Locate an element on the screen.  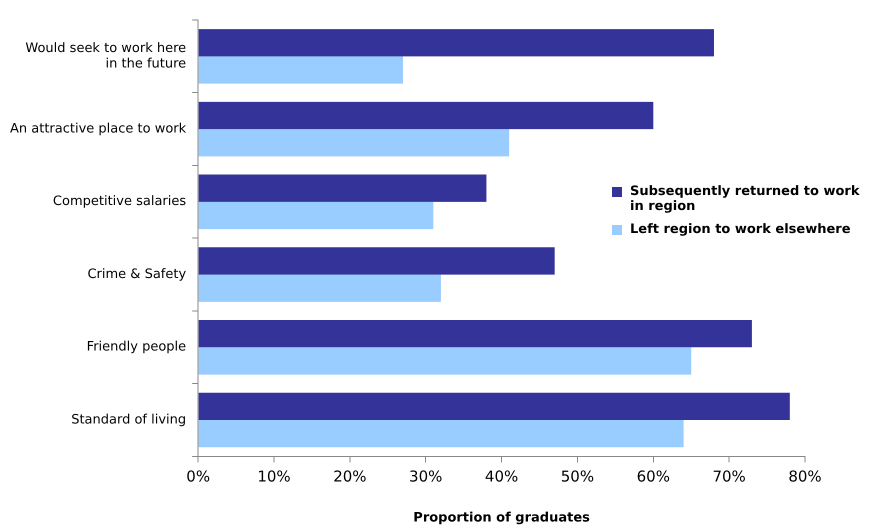
x-tick-label: 20% is located at coordinates (350, 476).